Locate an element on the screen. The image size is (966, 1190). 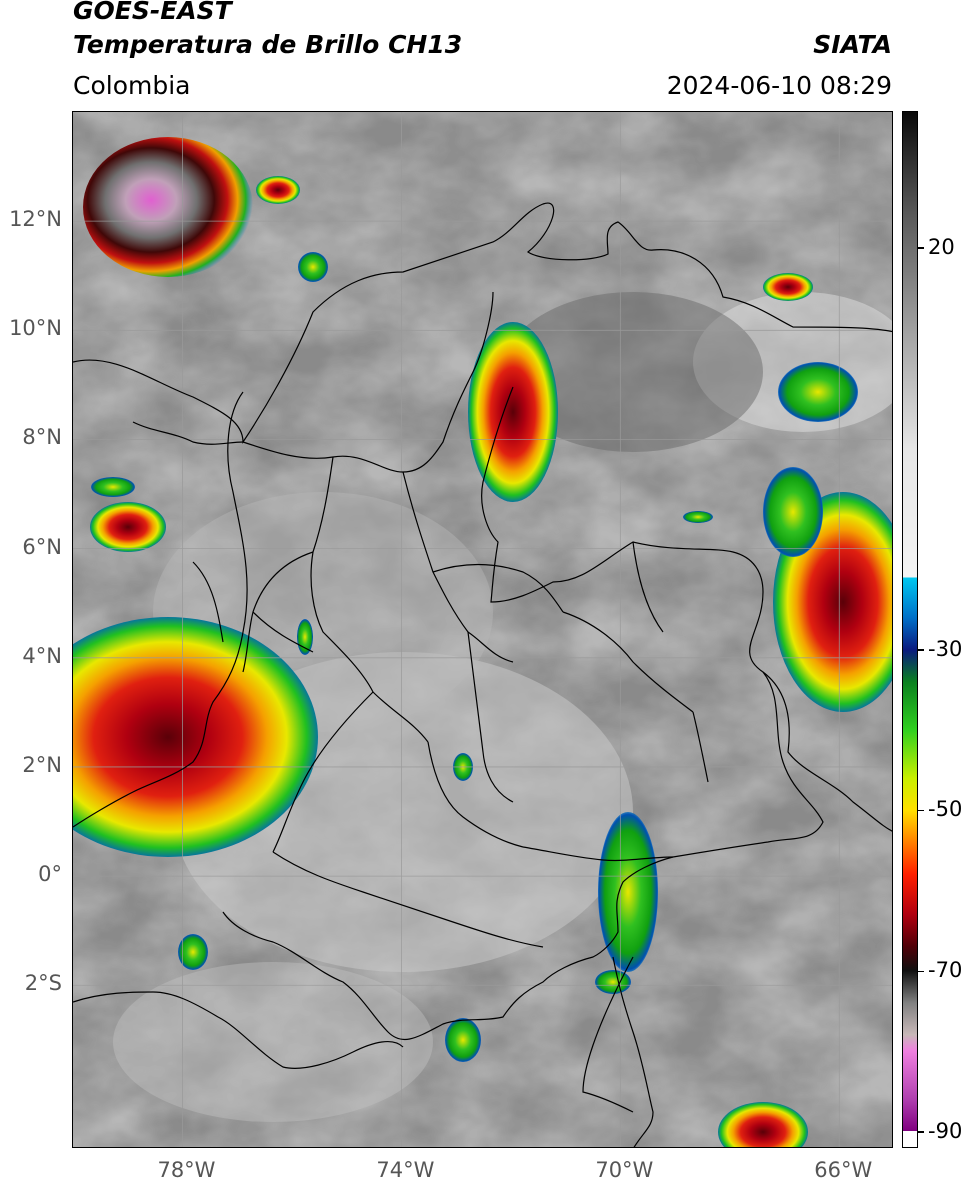
lon-label: 78°W is located at coordinates (186, 1170).